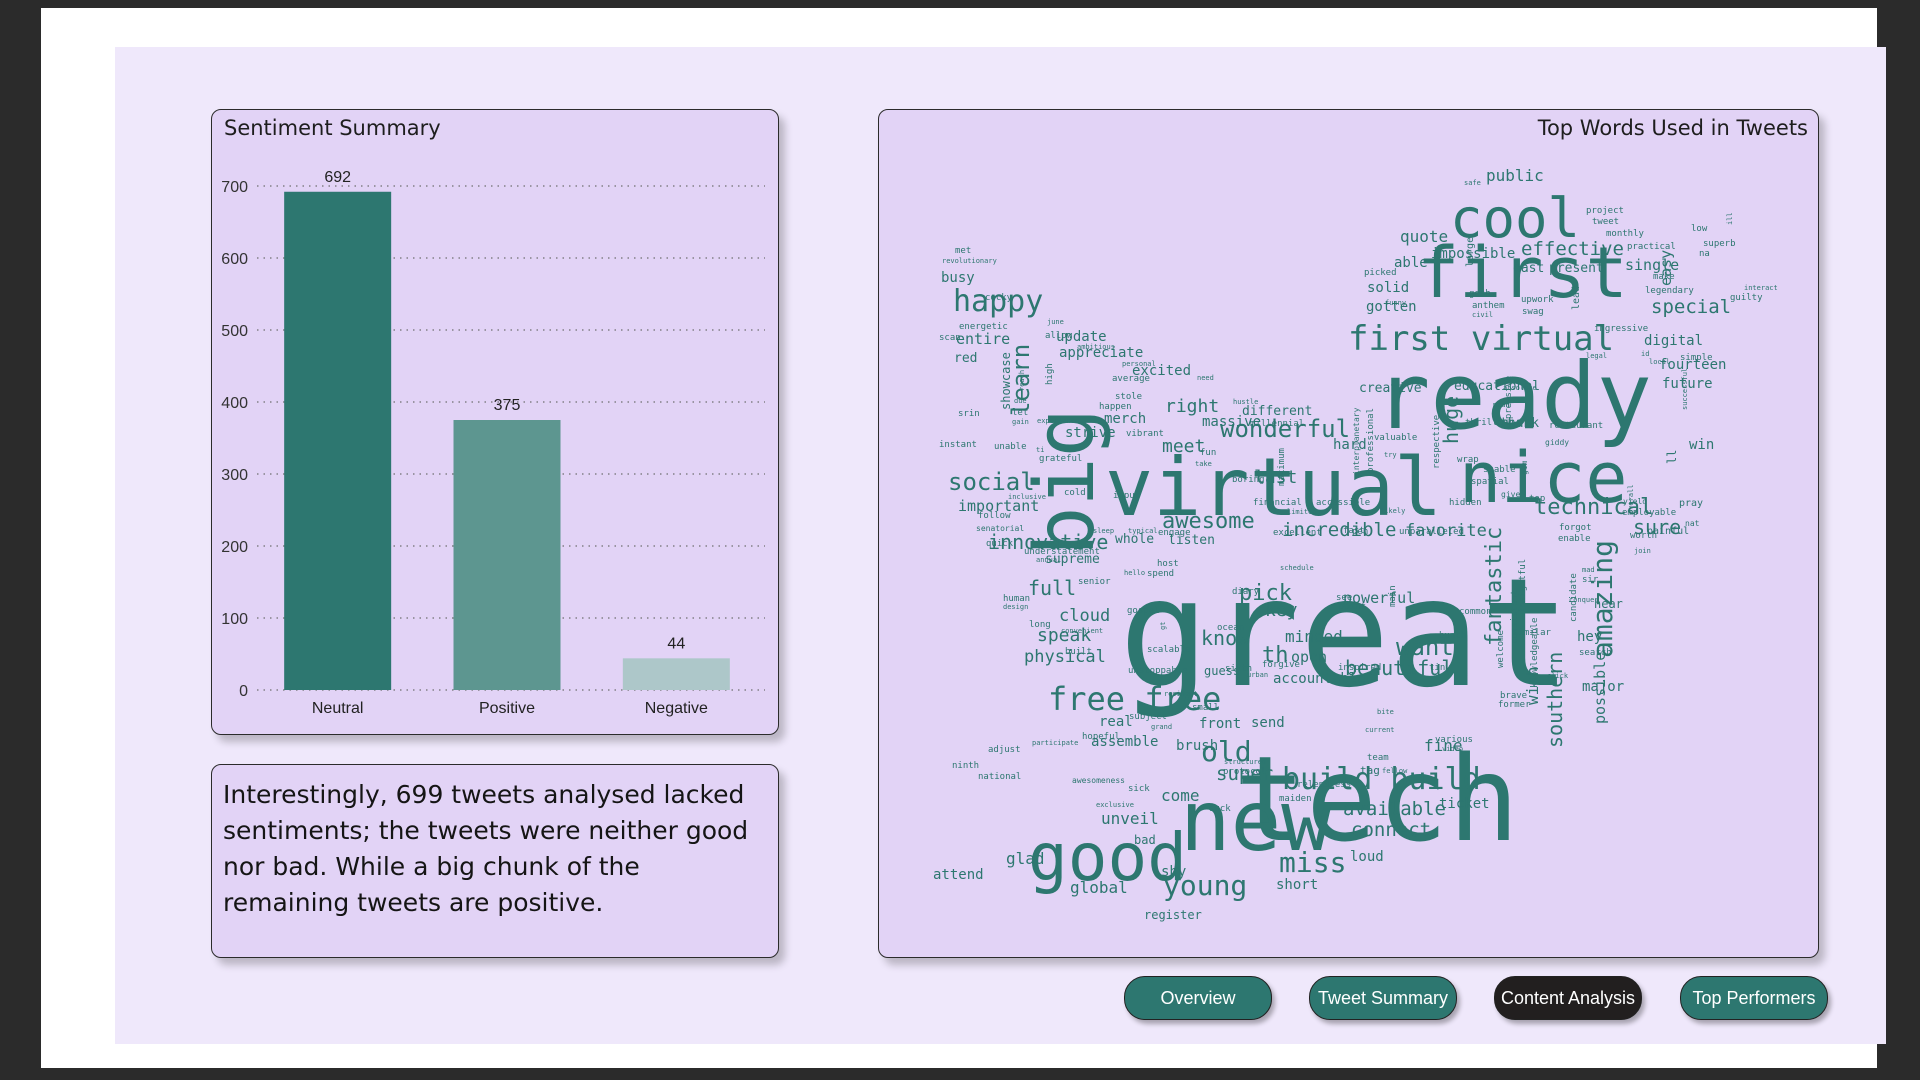  What do you see at coordinates (1691, 307) in the screenshot?
I see `word-special: special` at bounding box center [1691, 307].